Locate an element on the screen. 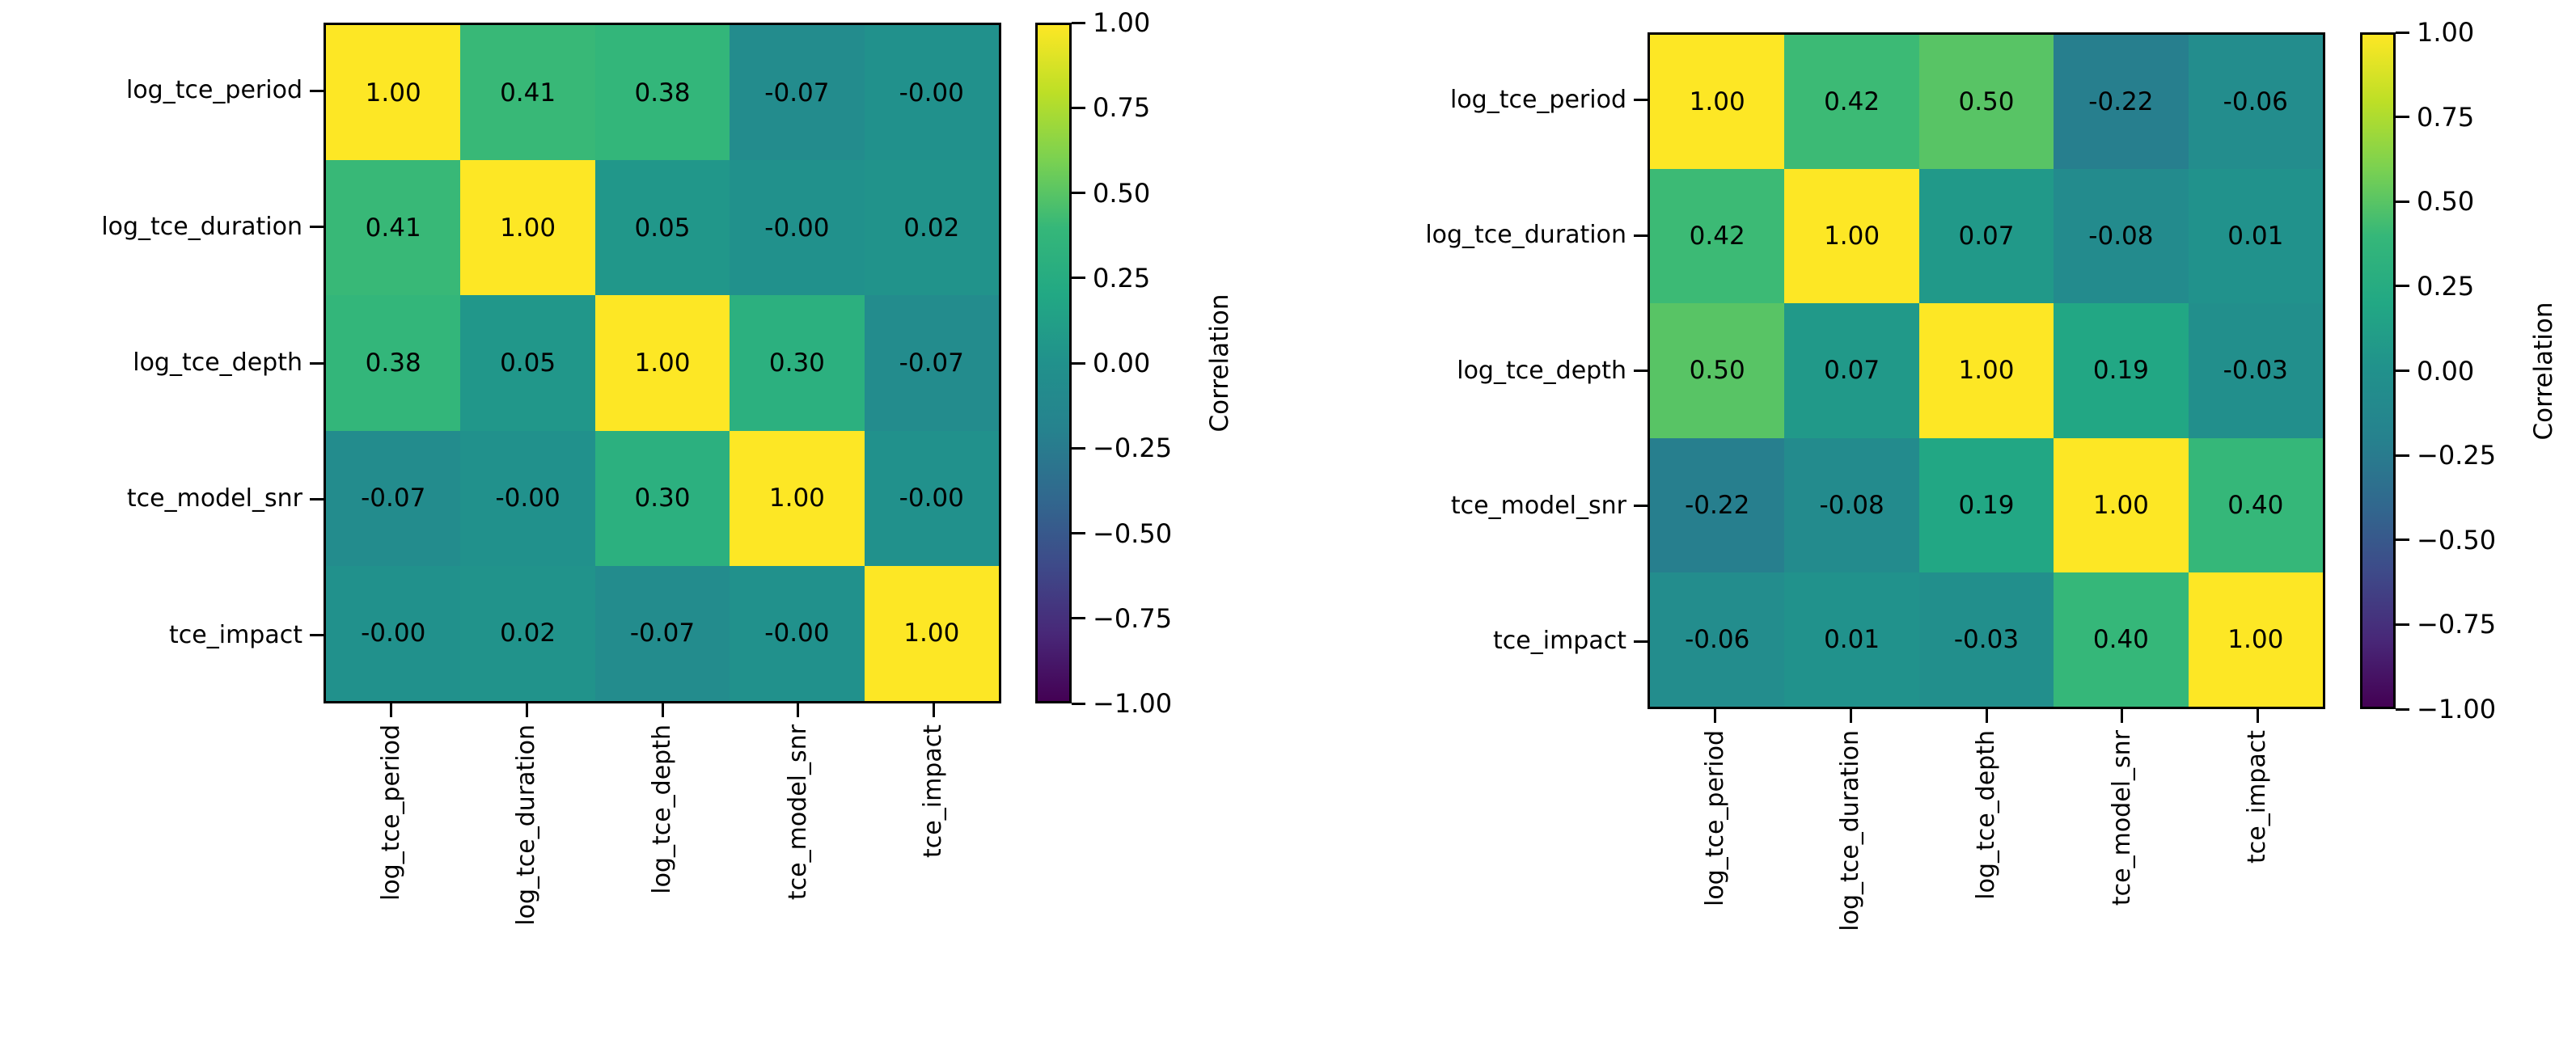  x-tick-label: log_tce_depth is located at coordinates (662, 809).